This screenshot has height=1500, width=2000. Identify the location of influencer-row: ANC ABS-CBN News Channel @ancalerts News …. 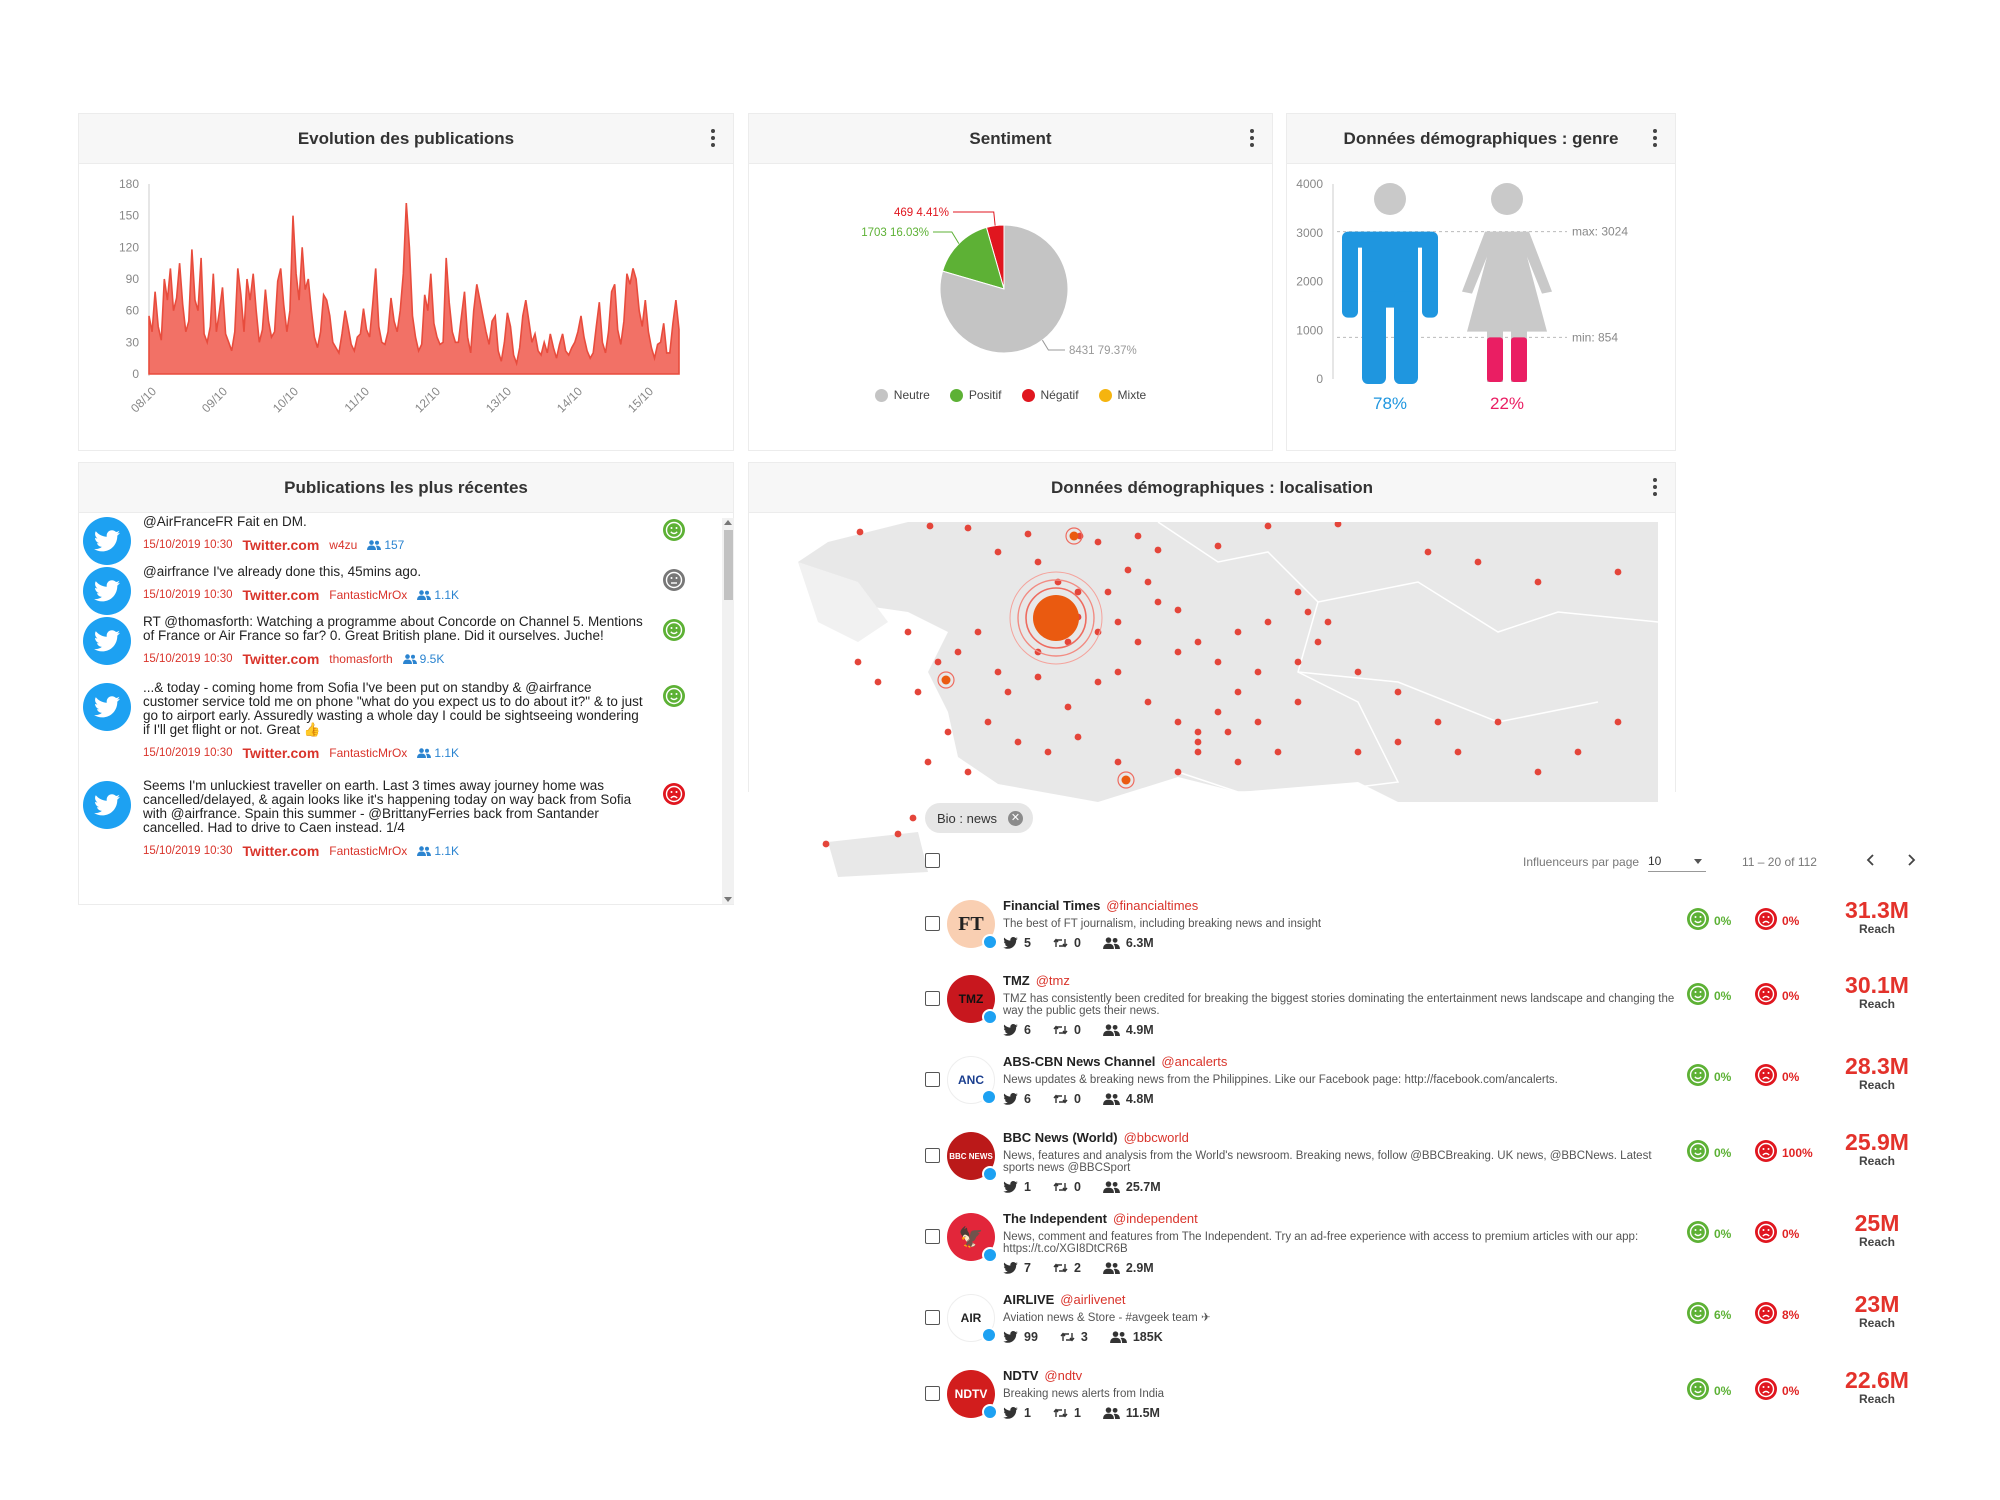
(1425, 1091).